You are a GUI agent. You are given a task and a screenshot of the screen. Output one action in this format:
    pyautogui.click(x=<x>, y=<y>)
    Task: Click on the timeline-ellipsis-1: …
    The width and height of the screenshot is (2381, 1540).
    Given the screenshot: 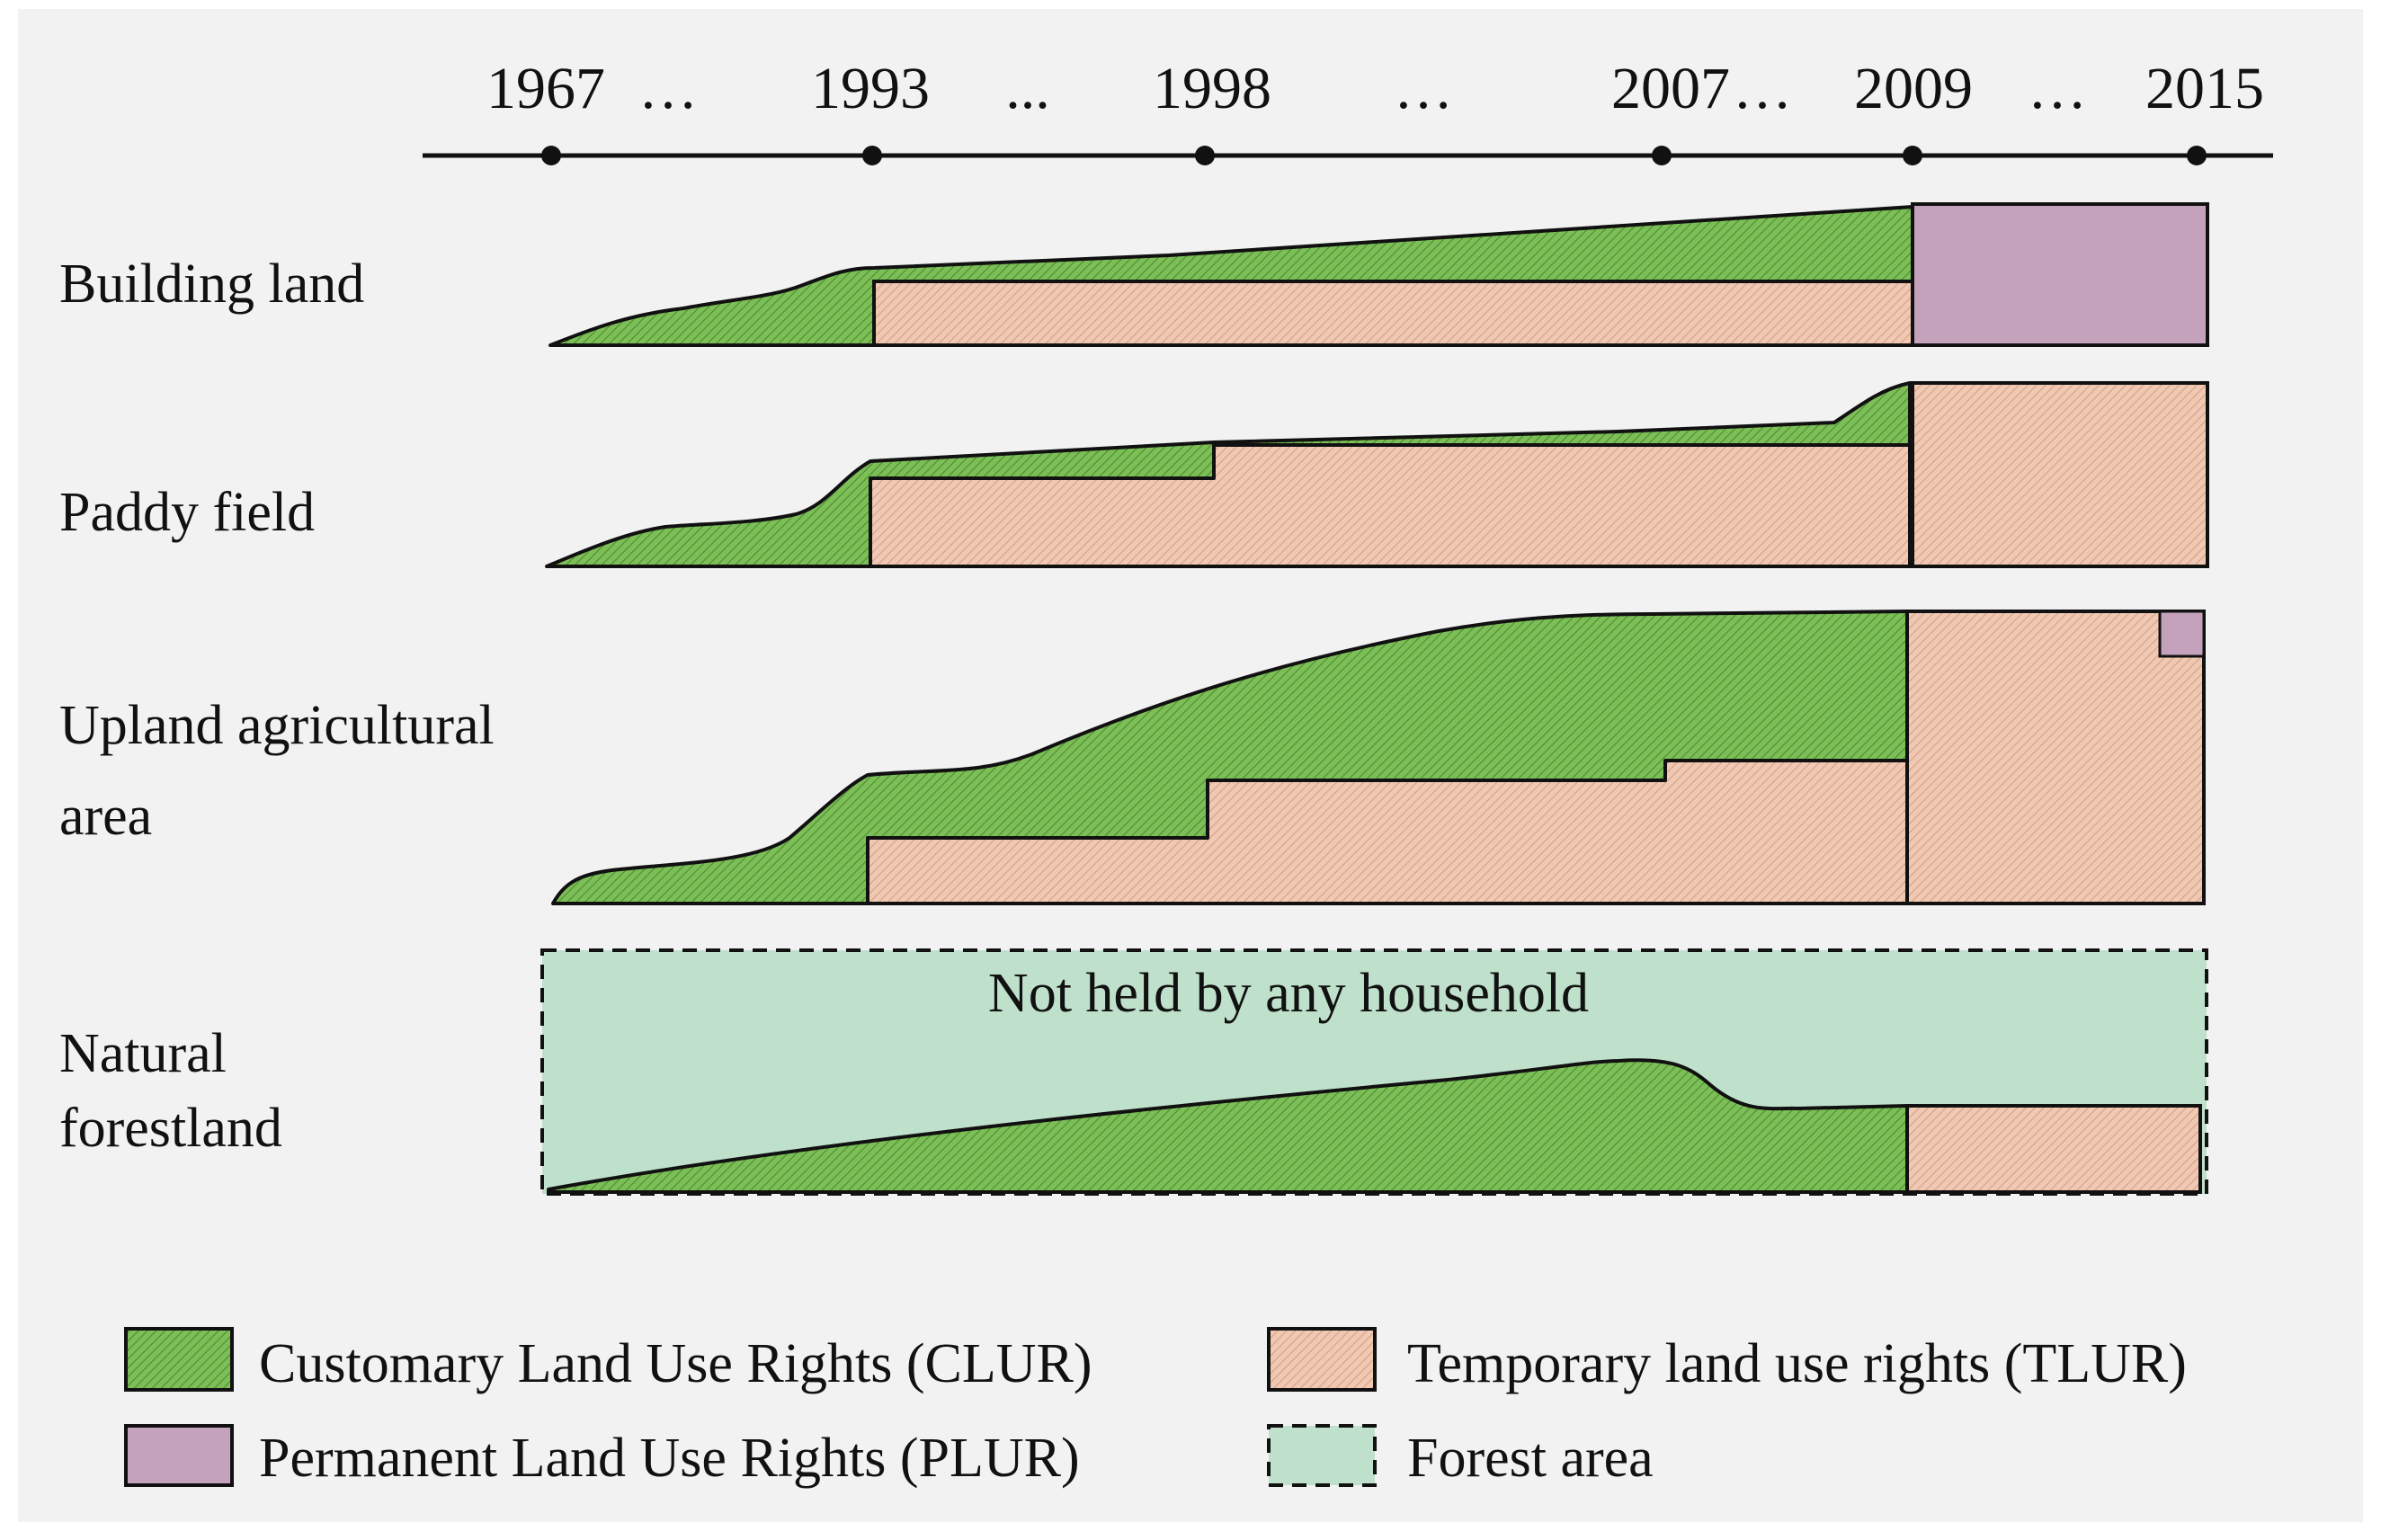 What is the action you would take?
    pyautogui.click(x=668, y=88)
    